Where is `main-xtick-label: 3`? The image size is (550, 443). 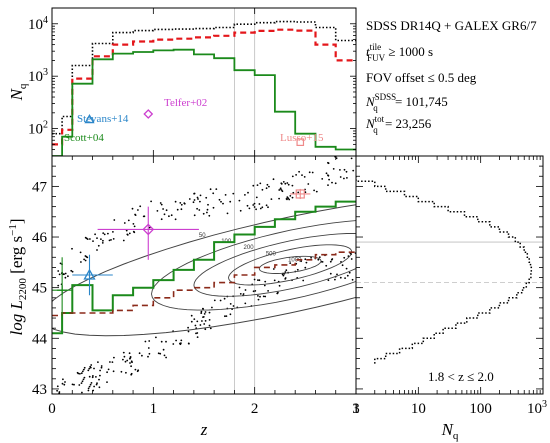 main-xtick-label: 3 is located at coordinates (356, 409).